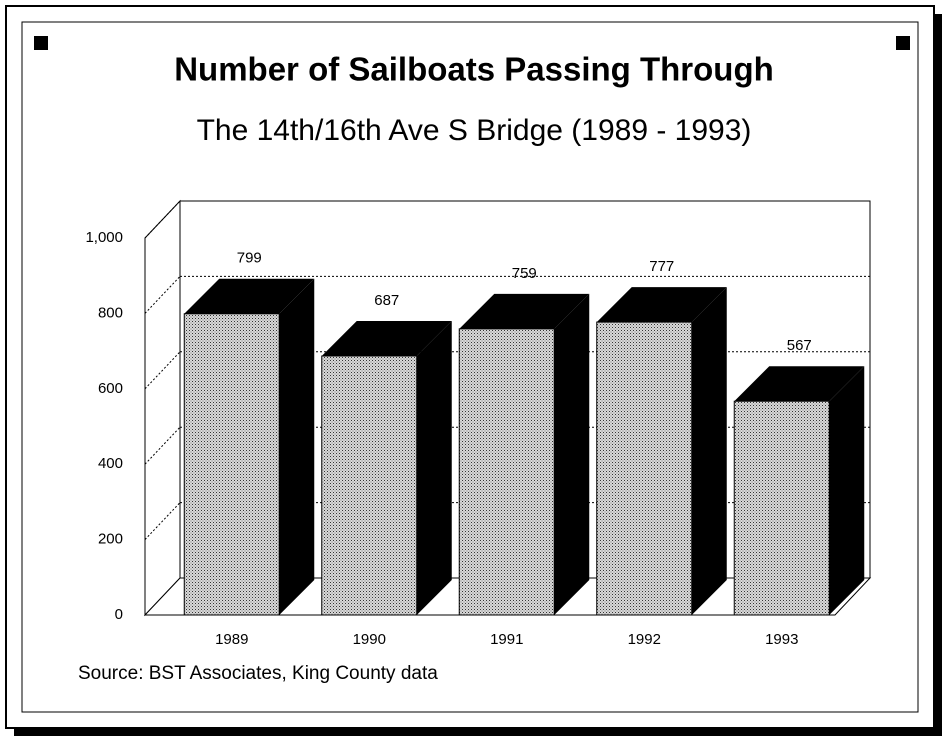 The height and width of the screenshot is (743, 948). I want to click on value-label: 759, so click(524, 273).